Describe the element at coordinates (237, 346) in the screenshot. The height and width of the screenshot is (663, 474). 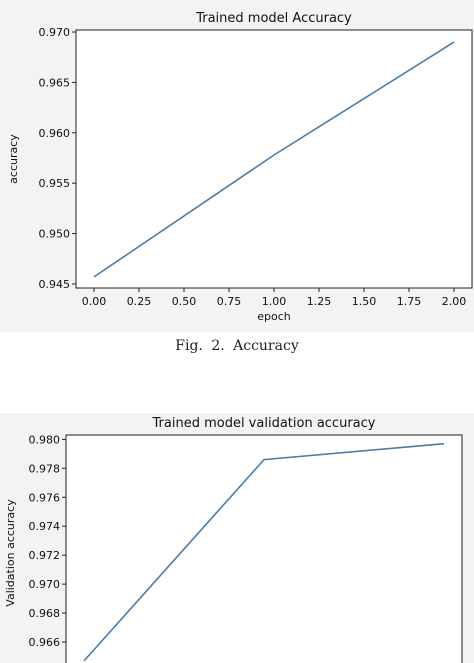
I see `figure-caption: Fig. 2. Accuracy` at that location.